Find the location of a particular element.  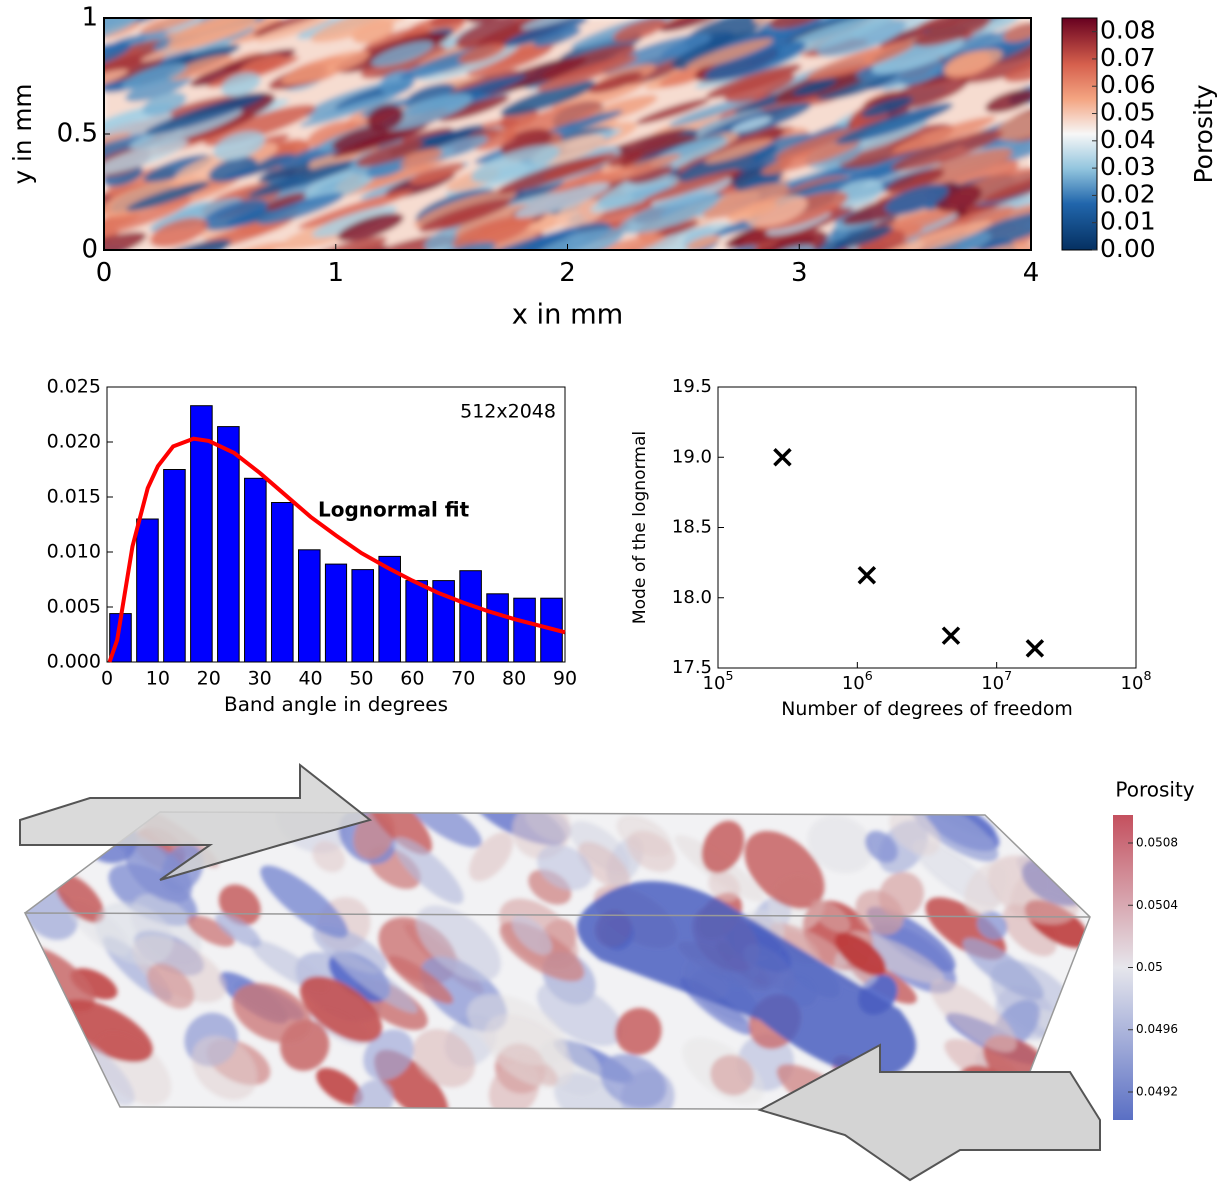

x-tick-label: 4 is located at coordinates (1031, 273).